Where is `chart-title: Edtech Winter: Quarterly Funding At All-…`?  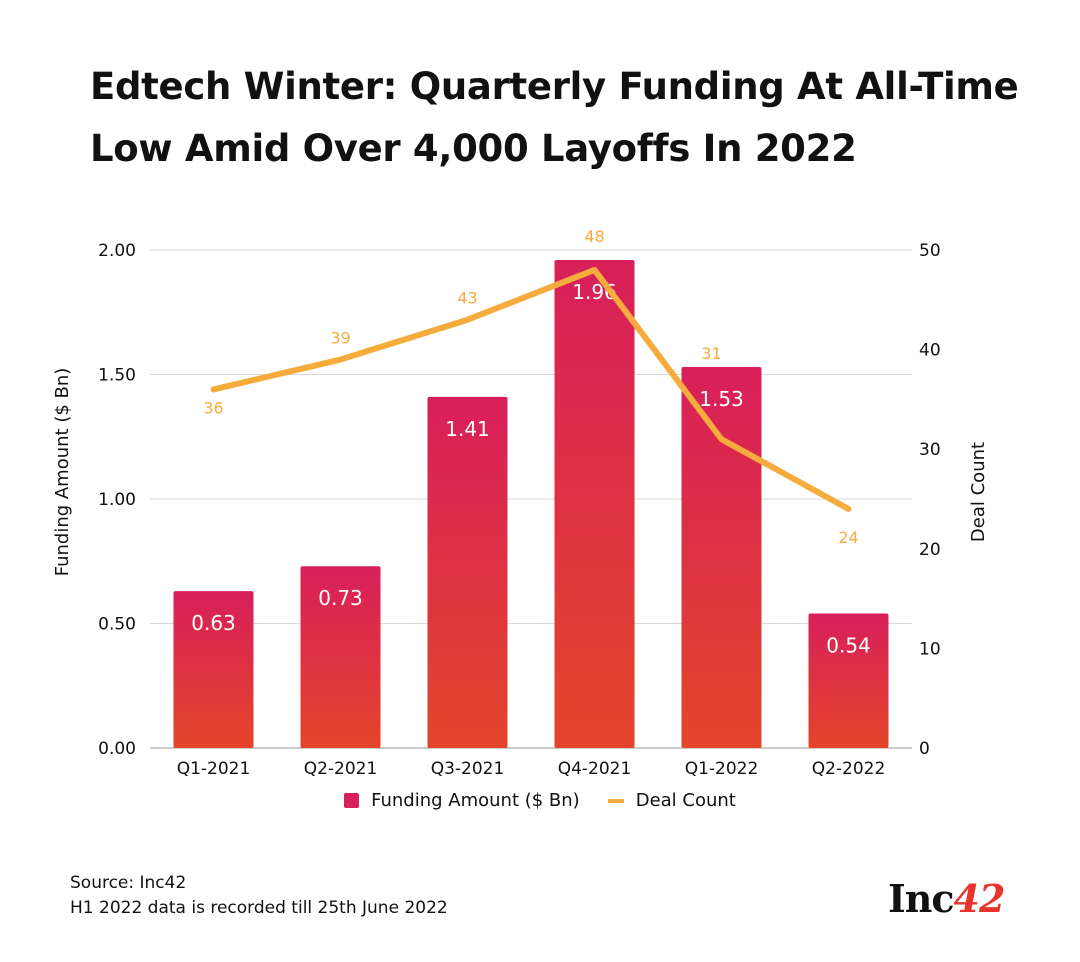 chart-title: Edtech Winter: Quarterly Funding At All-… is located at coordinates (570, 118).